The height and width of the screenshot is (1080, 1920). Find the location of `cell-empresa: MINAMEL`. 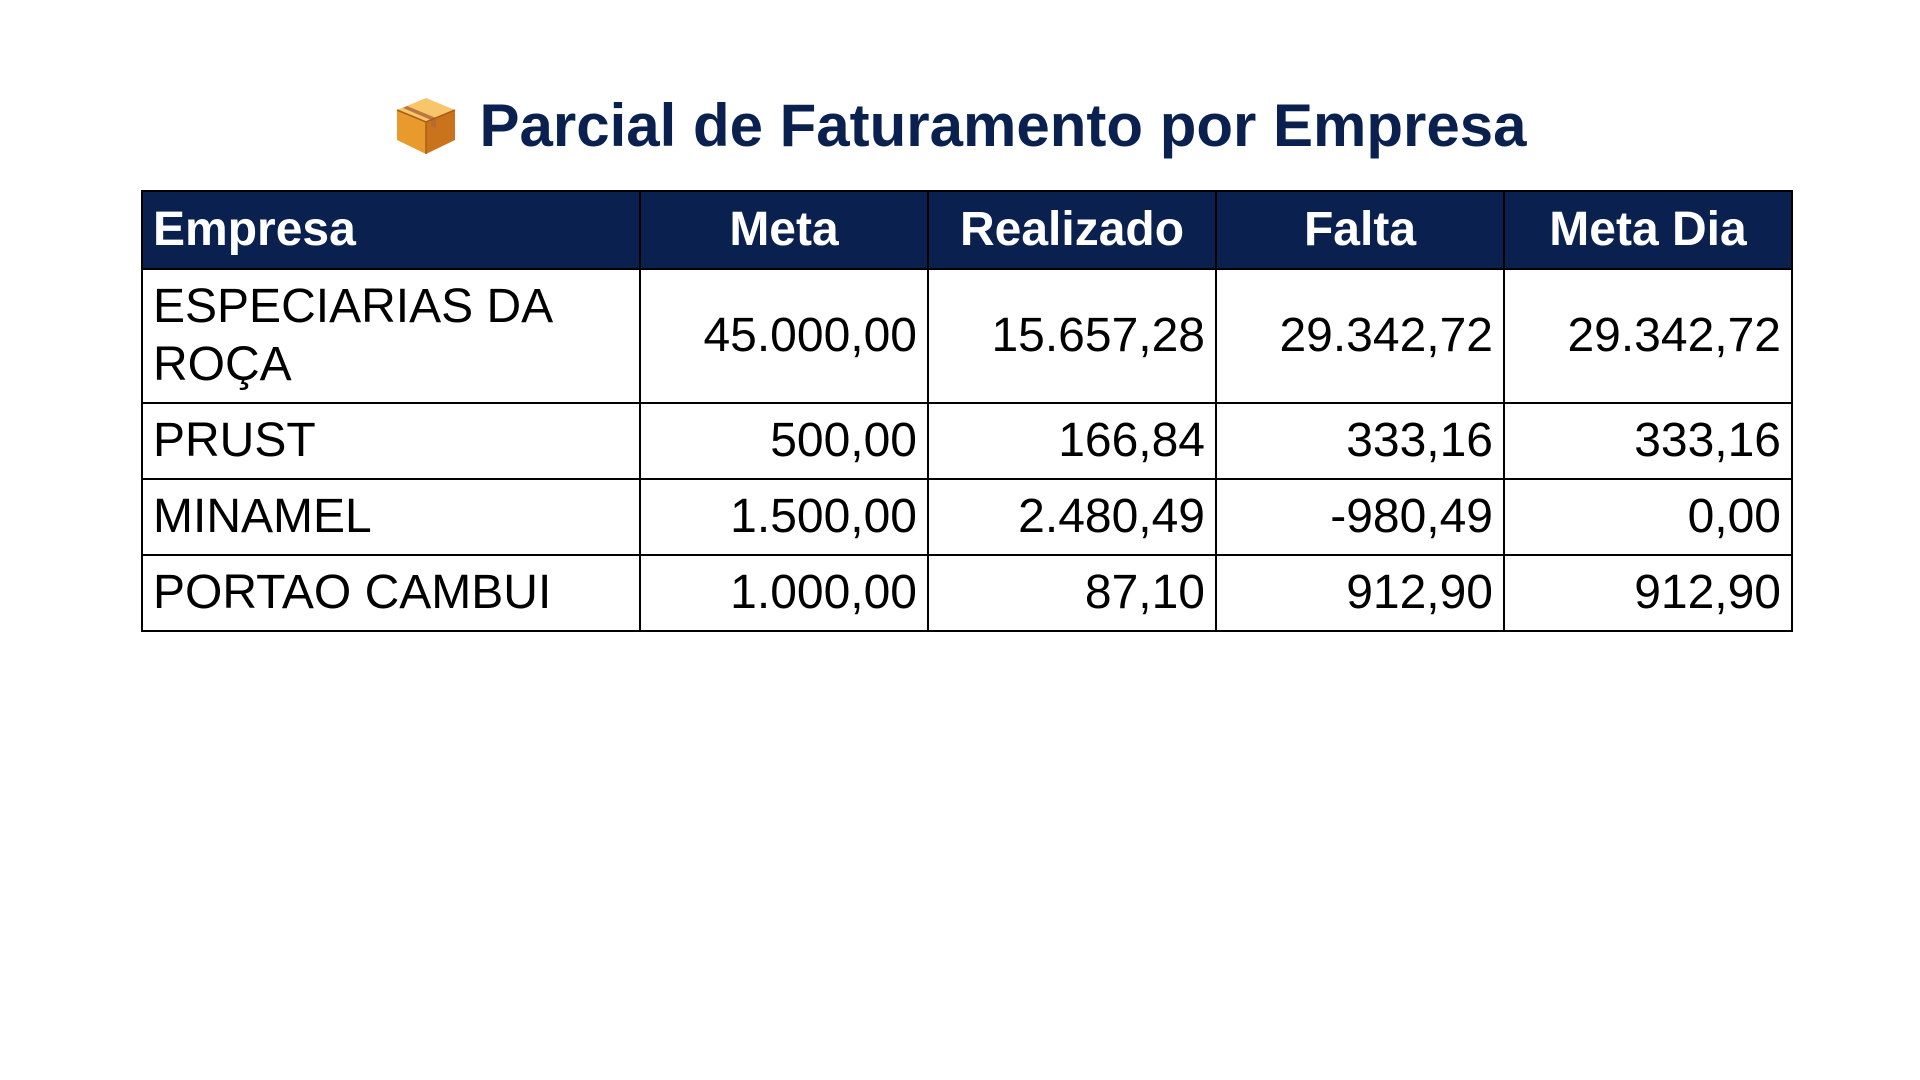

cell-empresa: MINAMEL is located at coordinates (391, 517).